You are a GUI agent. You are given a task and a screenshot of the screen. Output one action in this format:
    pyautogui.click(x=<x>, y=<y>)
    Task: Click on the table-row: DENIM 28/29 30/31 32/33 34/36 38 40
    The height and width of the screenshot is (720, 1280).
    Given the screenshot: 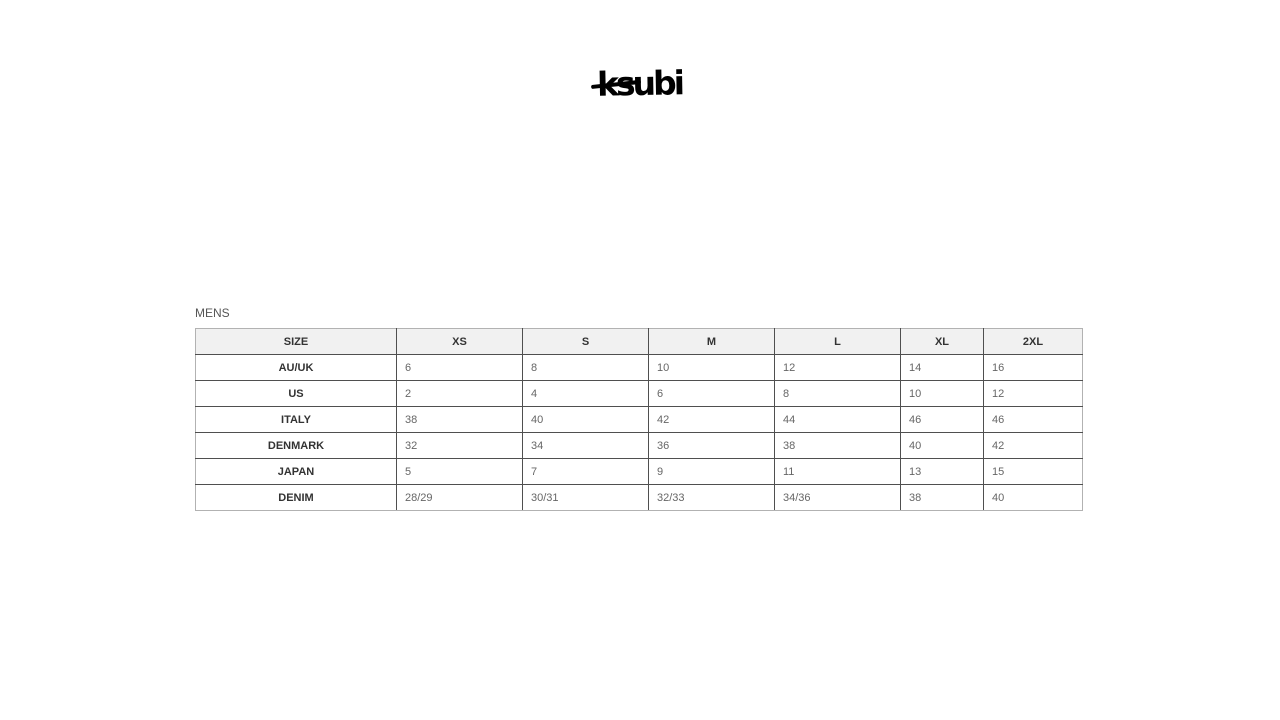 What is the action you would take?
    pyautogui.click(x=639, y=497)
    